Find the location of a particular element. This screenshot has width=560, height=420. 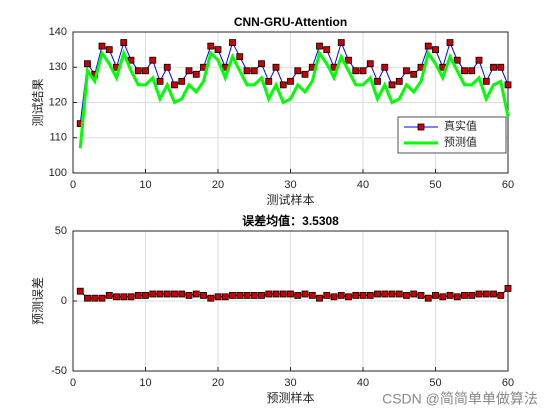

legend-marker is located at coordinates (421, 127).